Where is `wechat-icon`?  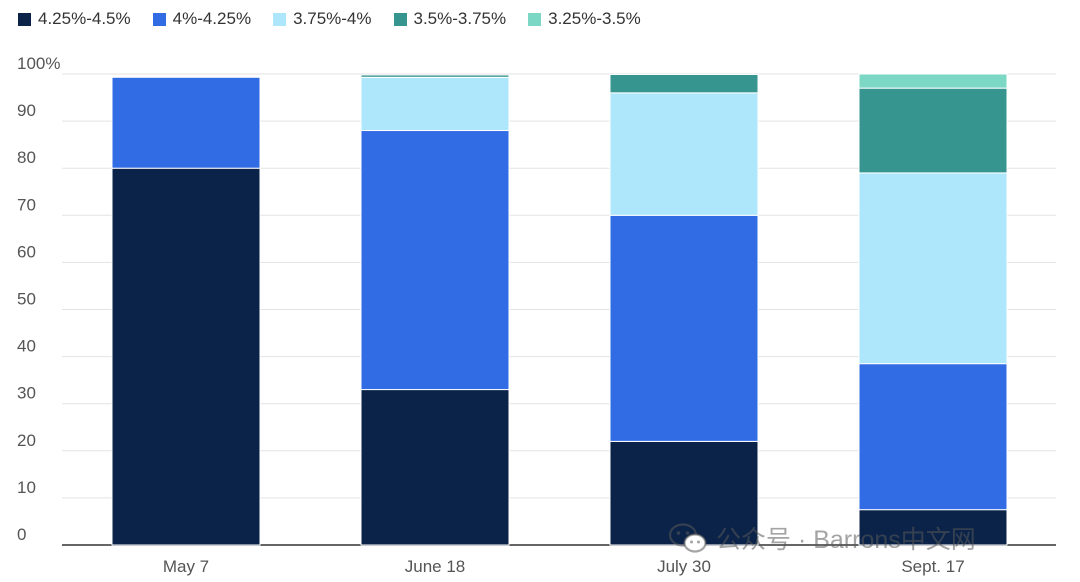
wechat-icon is located at coordinates (687, 538).